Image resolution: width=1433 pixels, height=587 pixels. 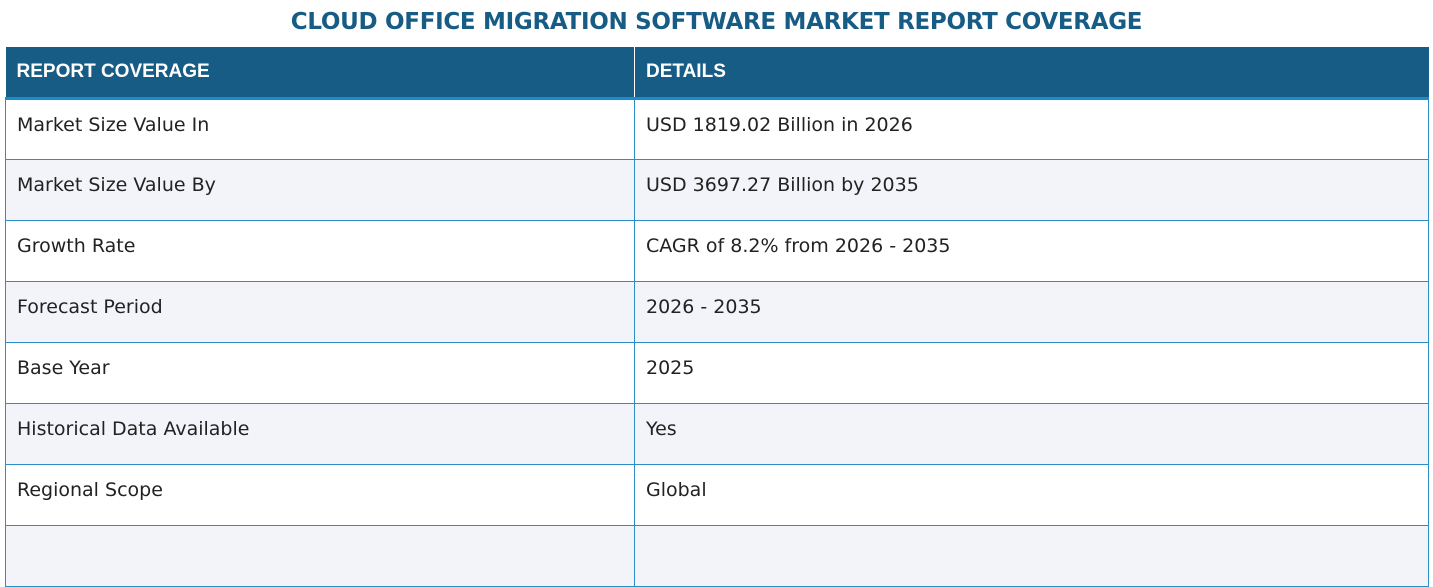 What do you see at coordinates (320, 373) in the screenshot?
I see `row-label: Base Year` at bounding box center [320, 373].